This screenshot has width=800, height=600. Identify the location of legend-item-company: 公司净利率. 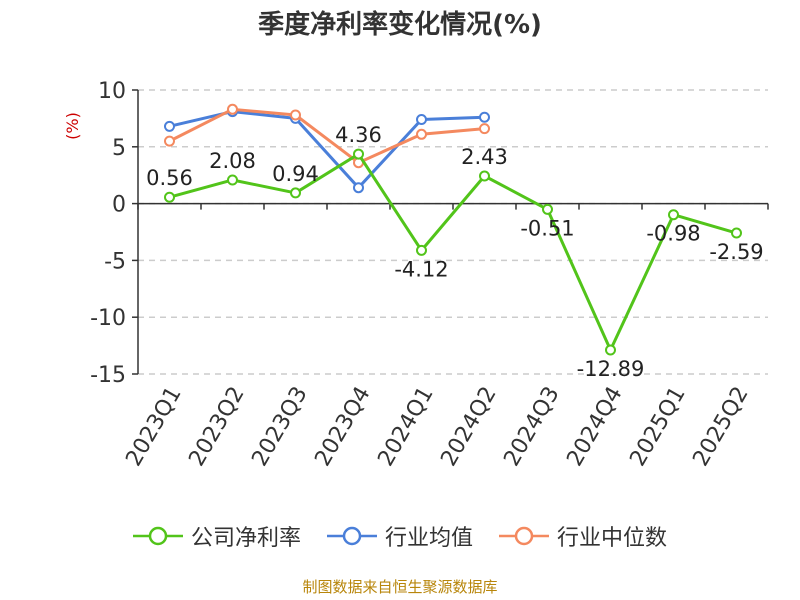
(216, 536).